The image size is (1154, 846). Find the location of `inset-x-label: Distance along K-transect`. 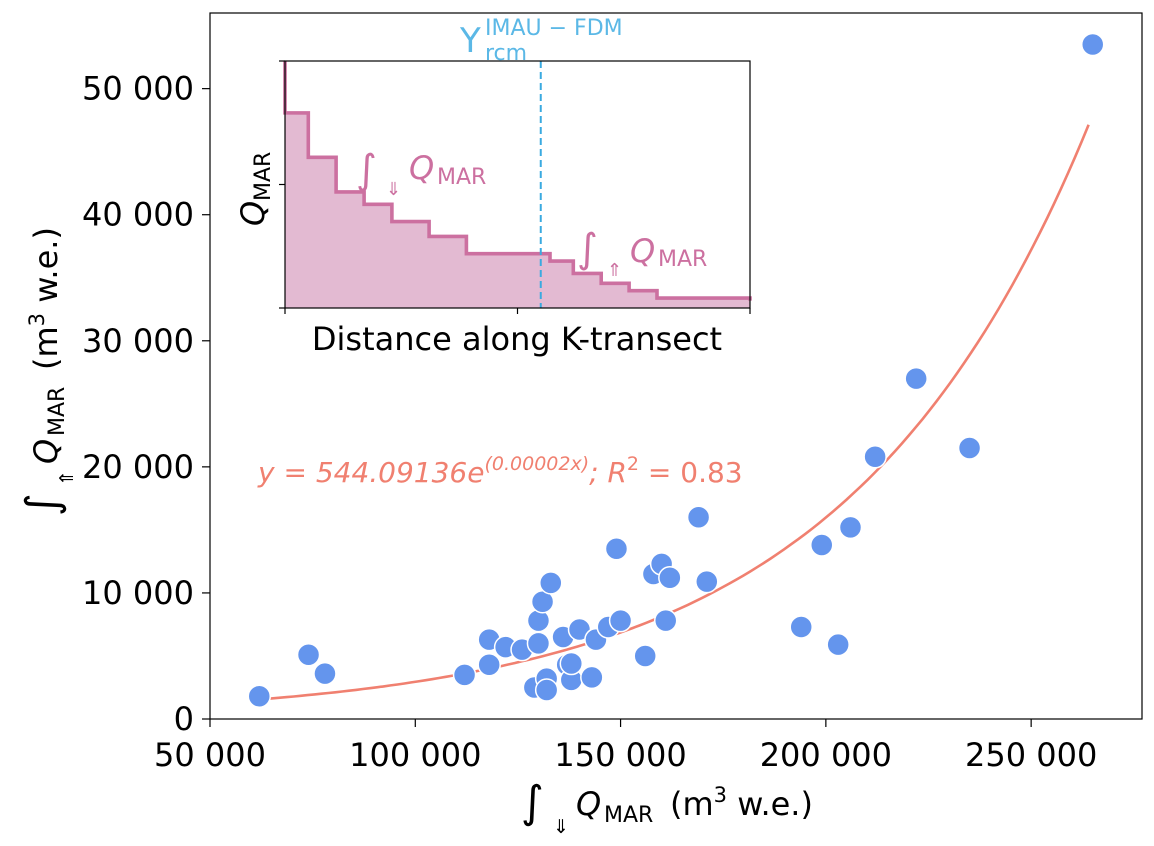

inset-x-label: Distance along K-transect is located at coordinates (517, 339).